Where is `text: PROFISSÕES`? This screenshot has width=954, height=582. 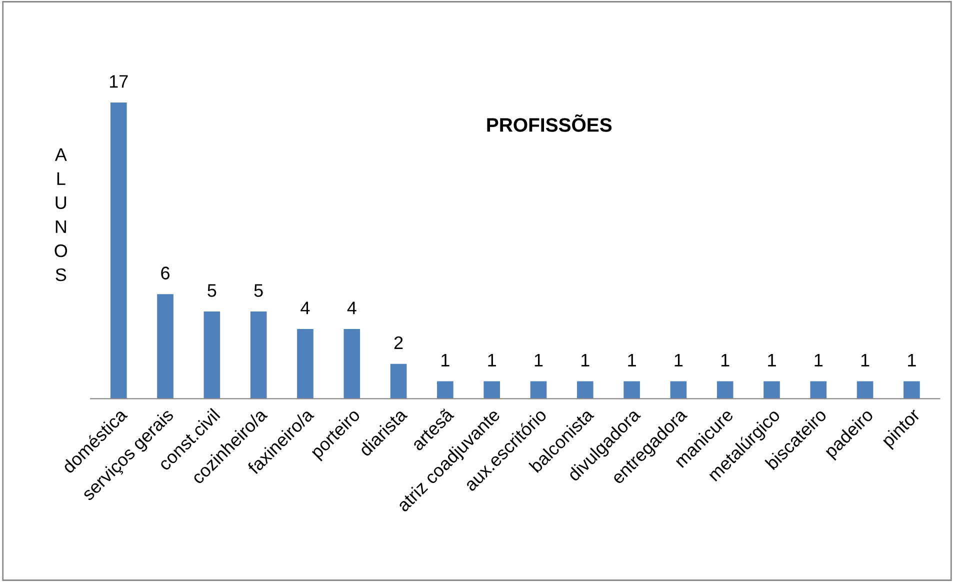 text: PROFISSÕES is located at coordinates (549, 123).